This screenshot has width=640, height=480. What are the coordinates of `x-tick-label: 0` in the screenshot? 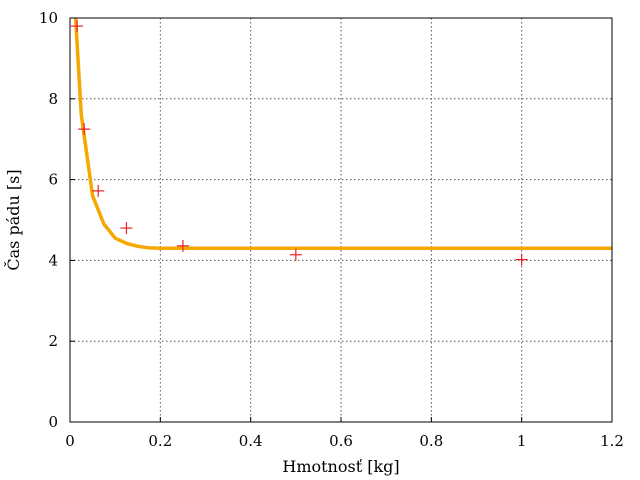 It's located at (70, 441).